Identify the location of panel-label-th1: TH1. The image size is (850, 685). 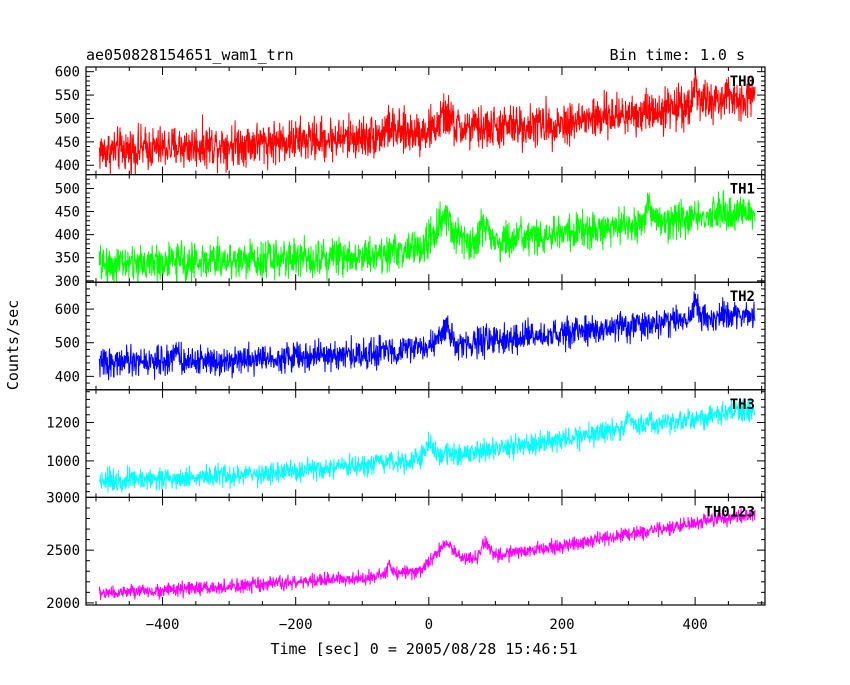
(742, 190).